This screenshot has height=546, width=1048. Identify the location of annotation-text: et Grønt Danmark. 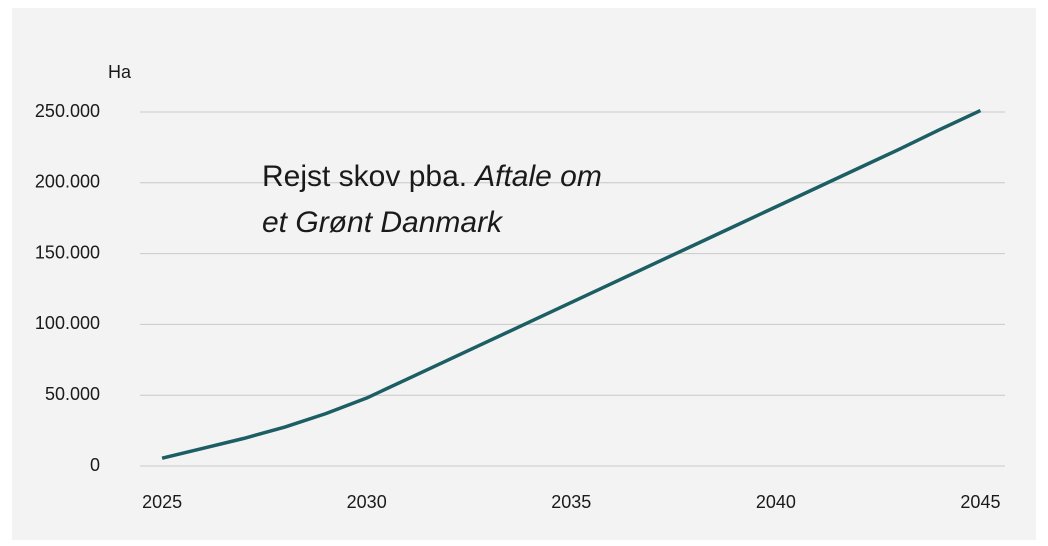
(383, 222).